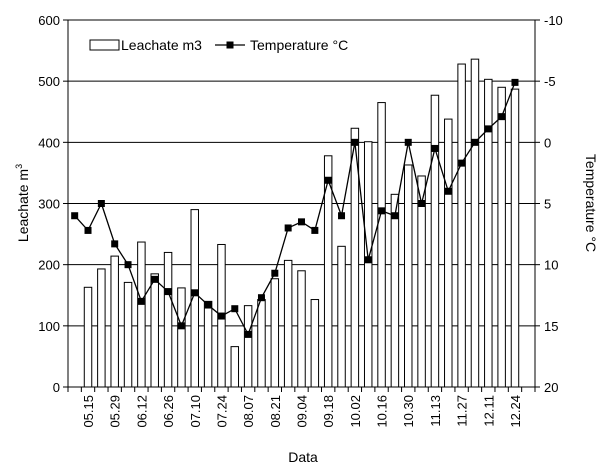 This screenshot has height=466, width=598. What do you see at coordinates (168, 411) in the screenshot?
I see `x-tick-label: 06.26` at bounding box center [168, 411].